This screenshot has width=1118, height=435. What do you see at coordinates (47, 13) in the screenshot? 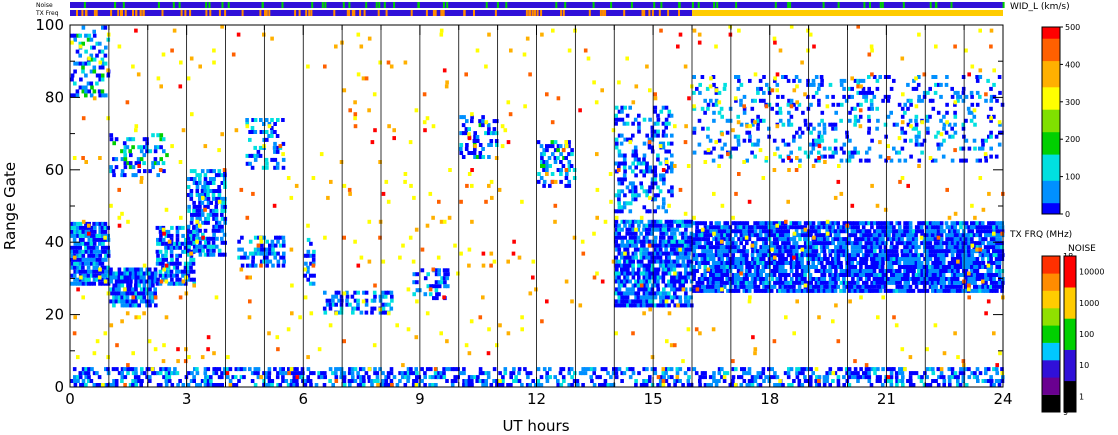
I see `txfreq-strip-label: TX Freq` at bounding box center [47, 13].